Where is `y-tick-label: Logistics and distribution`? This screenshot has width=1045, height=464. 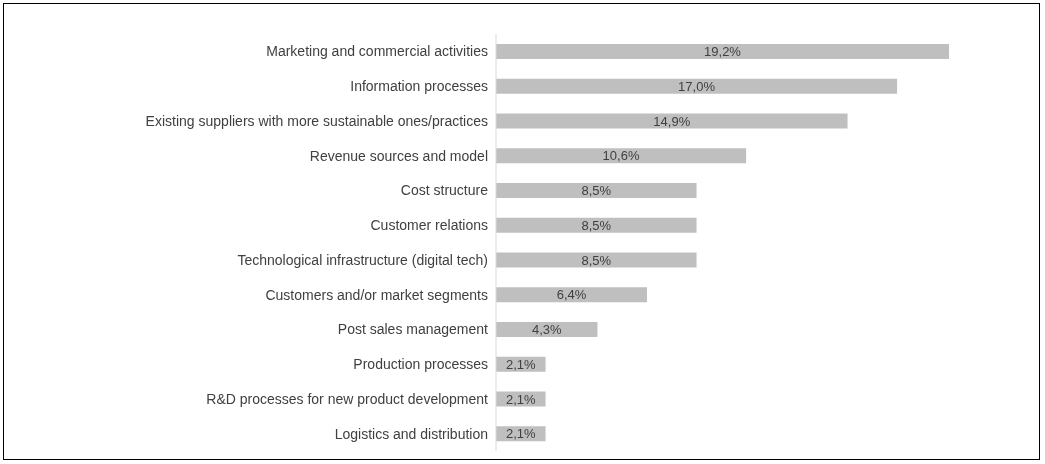
y-tick-label: Logistics and distribution is located at coordinates (411, 433).